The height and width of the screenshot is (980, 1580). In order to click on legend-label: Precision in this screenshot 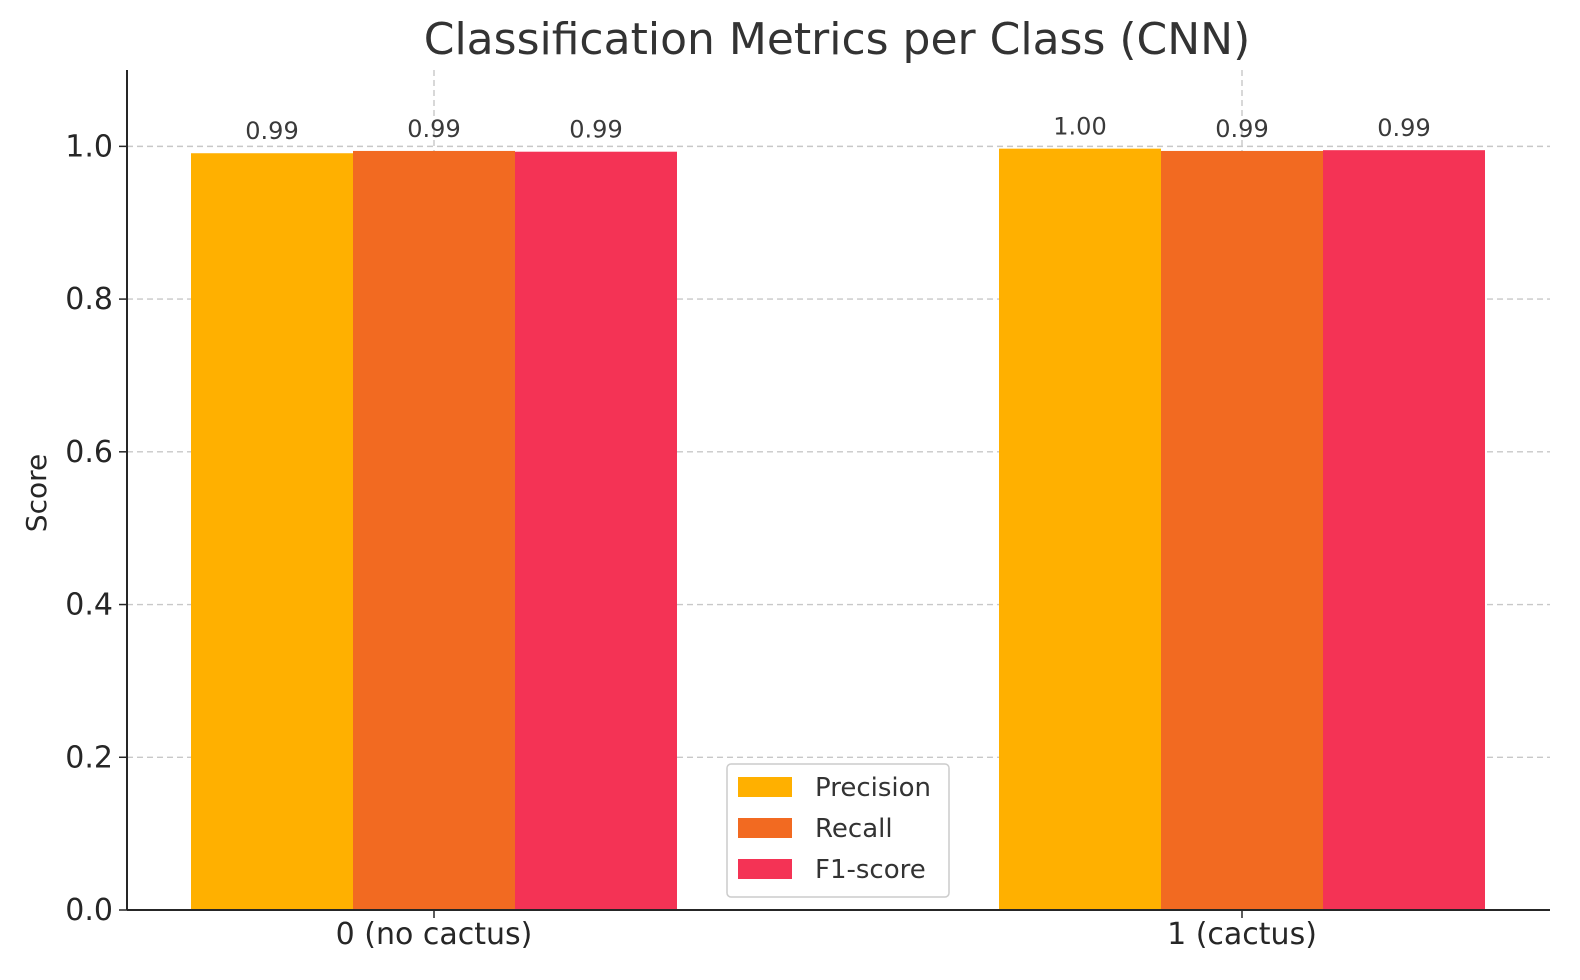, I will do `click(873, 788)`.